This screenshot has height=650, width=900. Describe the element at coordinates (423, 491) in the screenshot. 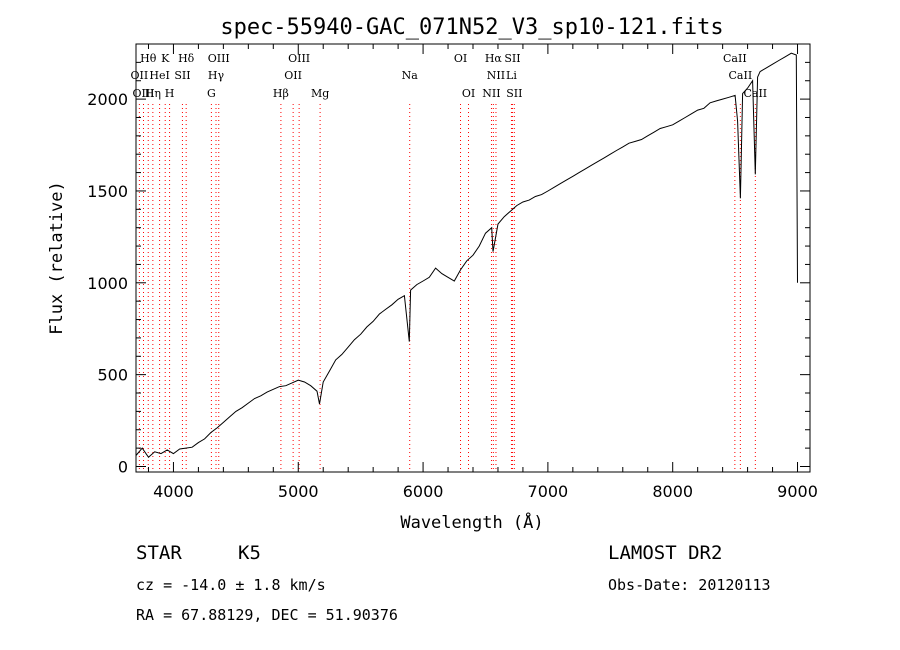

I see `x-tick-label: 6000` at that location.